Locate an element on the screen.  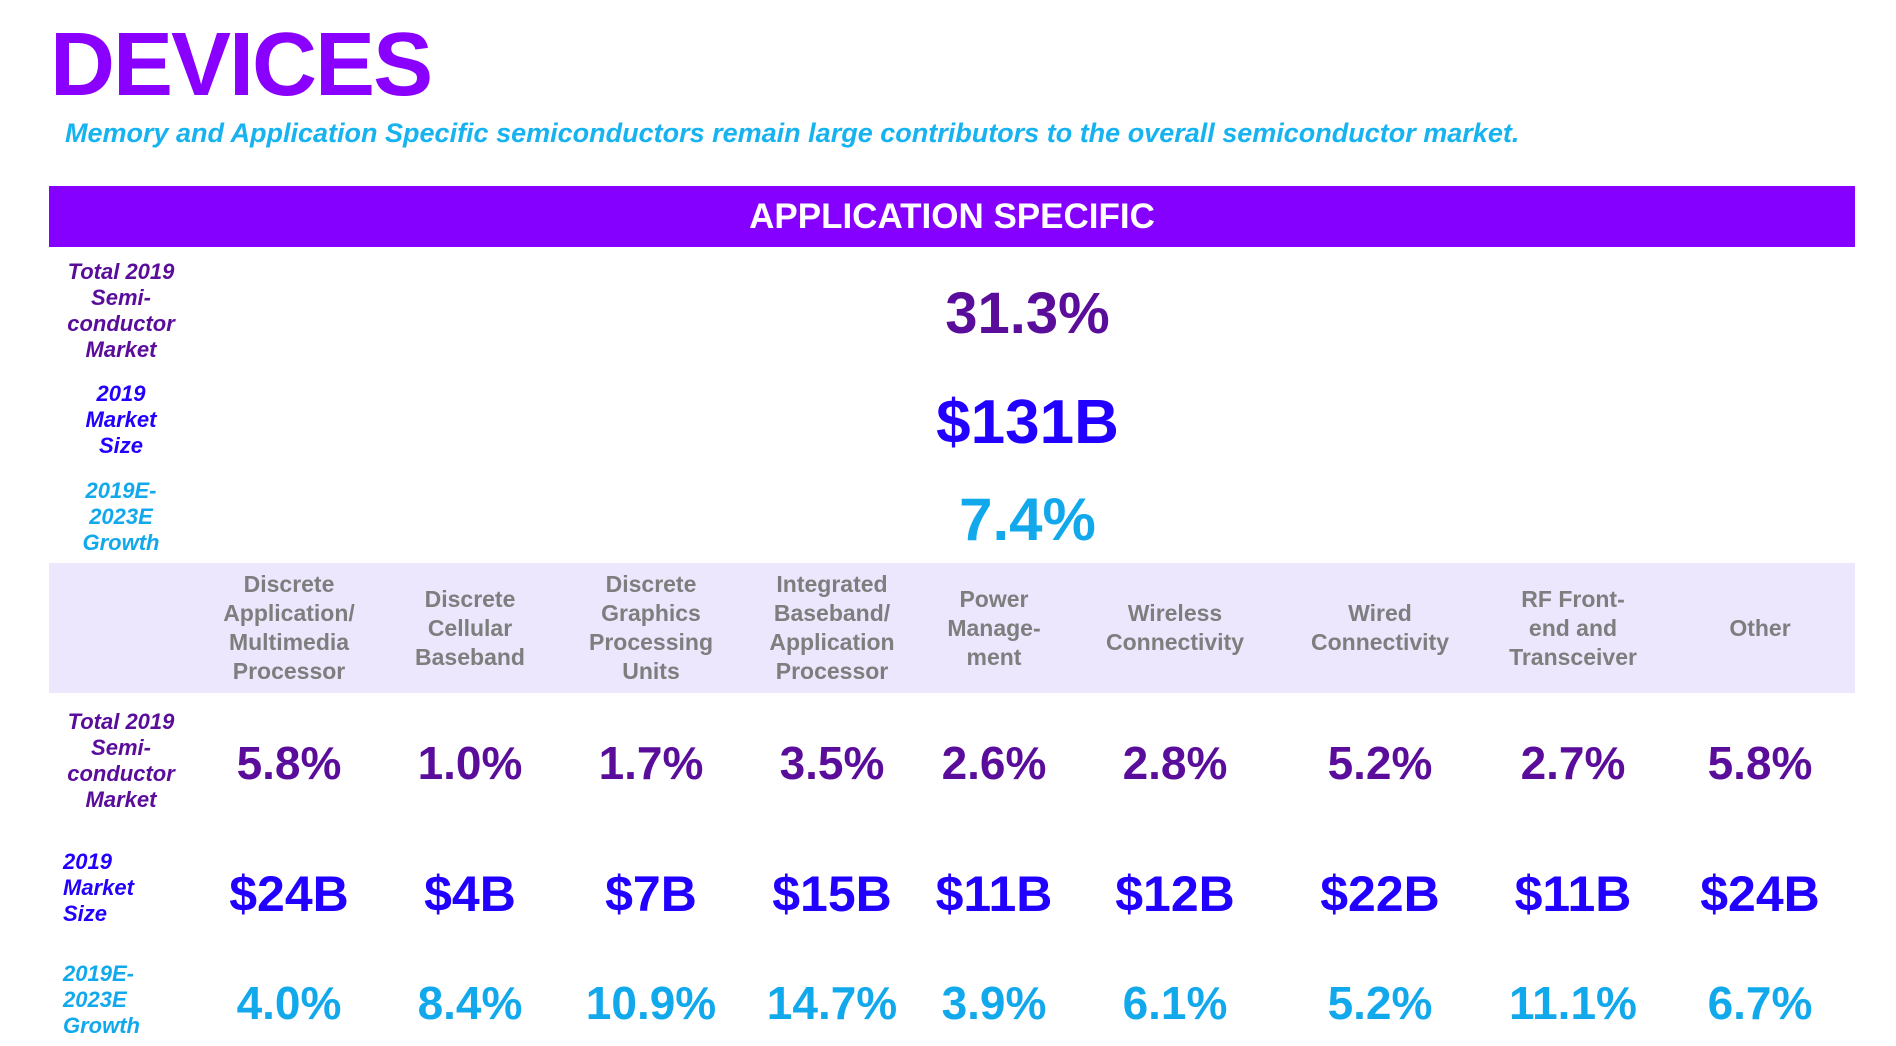
row-label-share: Total 2019 Semi- conductor Market is located at coordinates (121, 760).